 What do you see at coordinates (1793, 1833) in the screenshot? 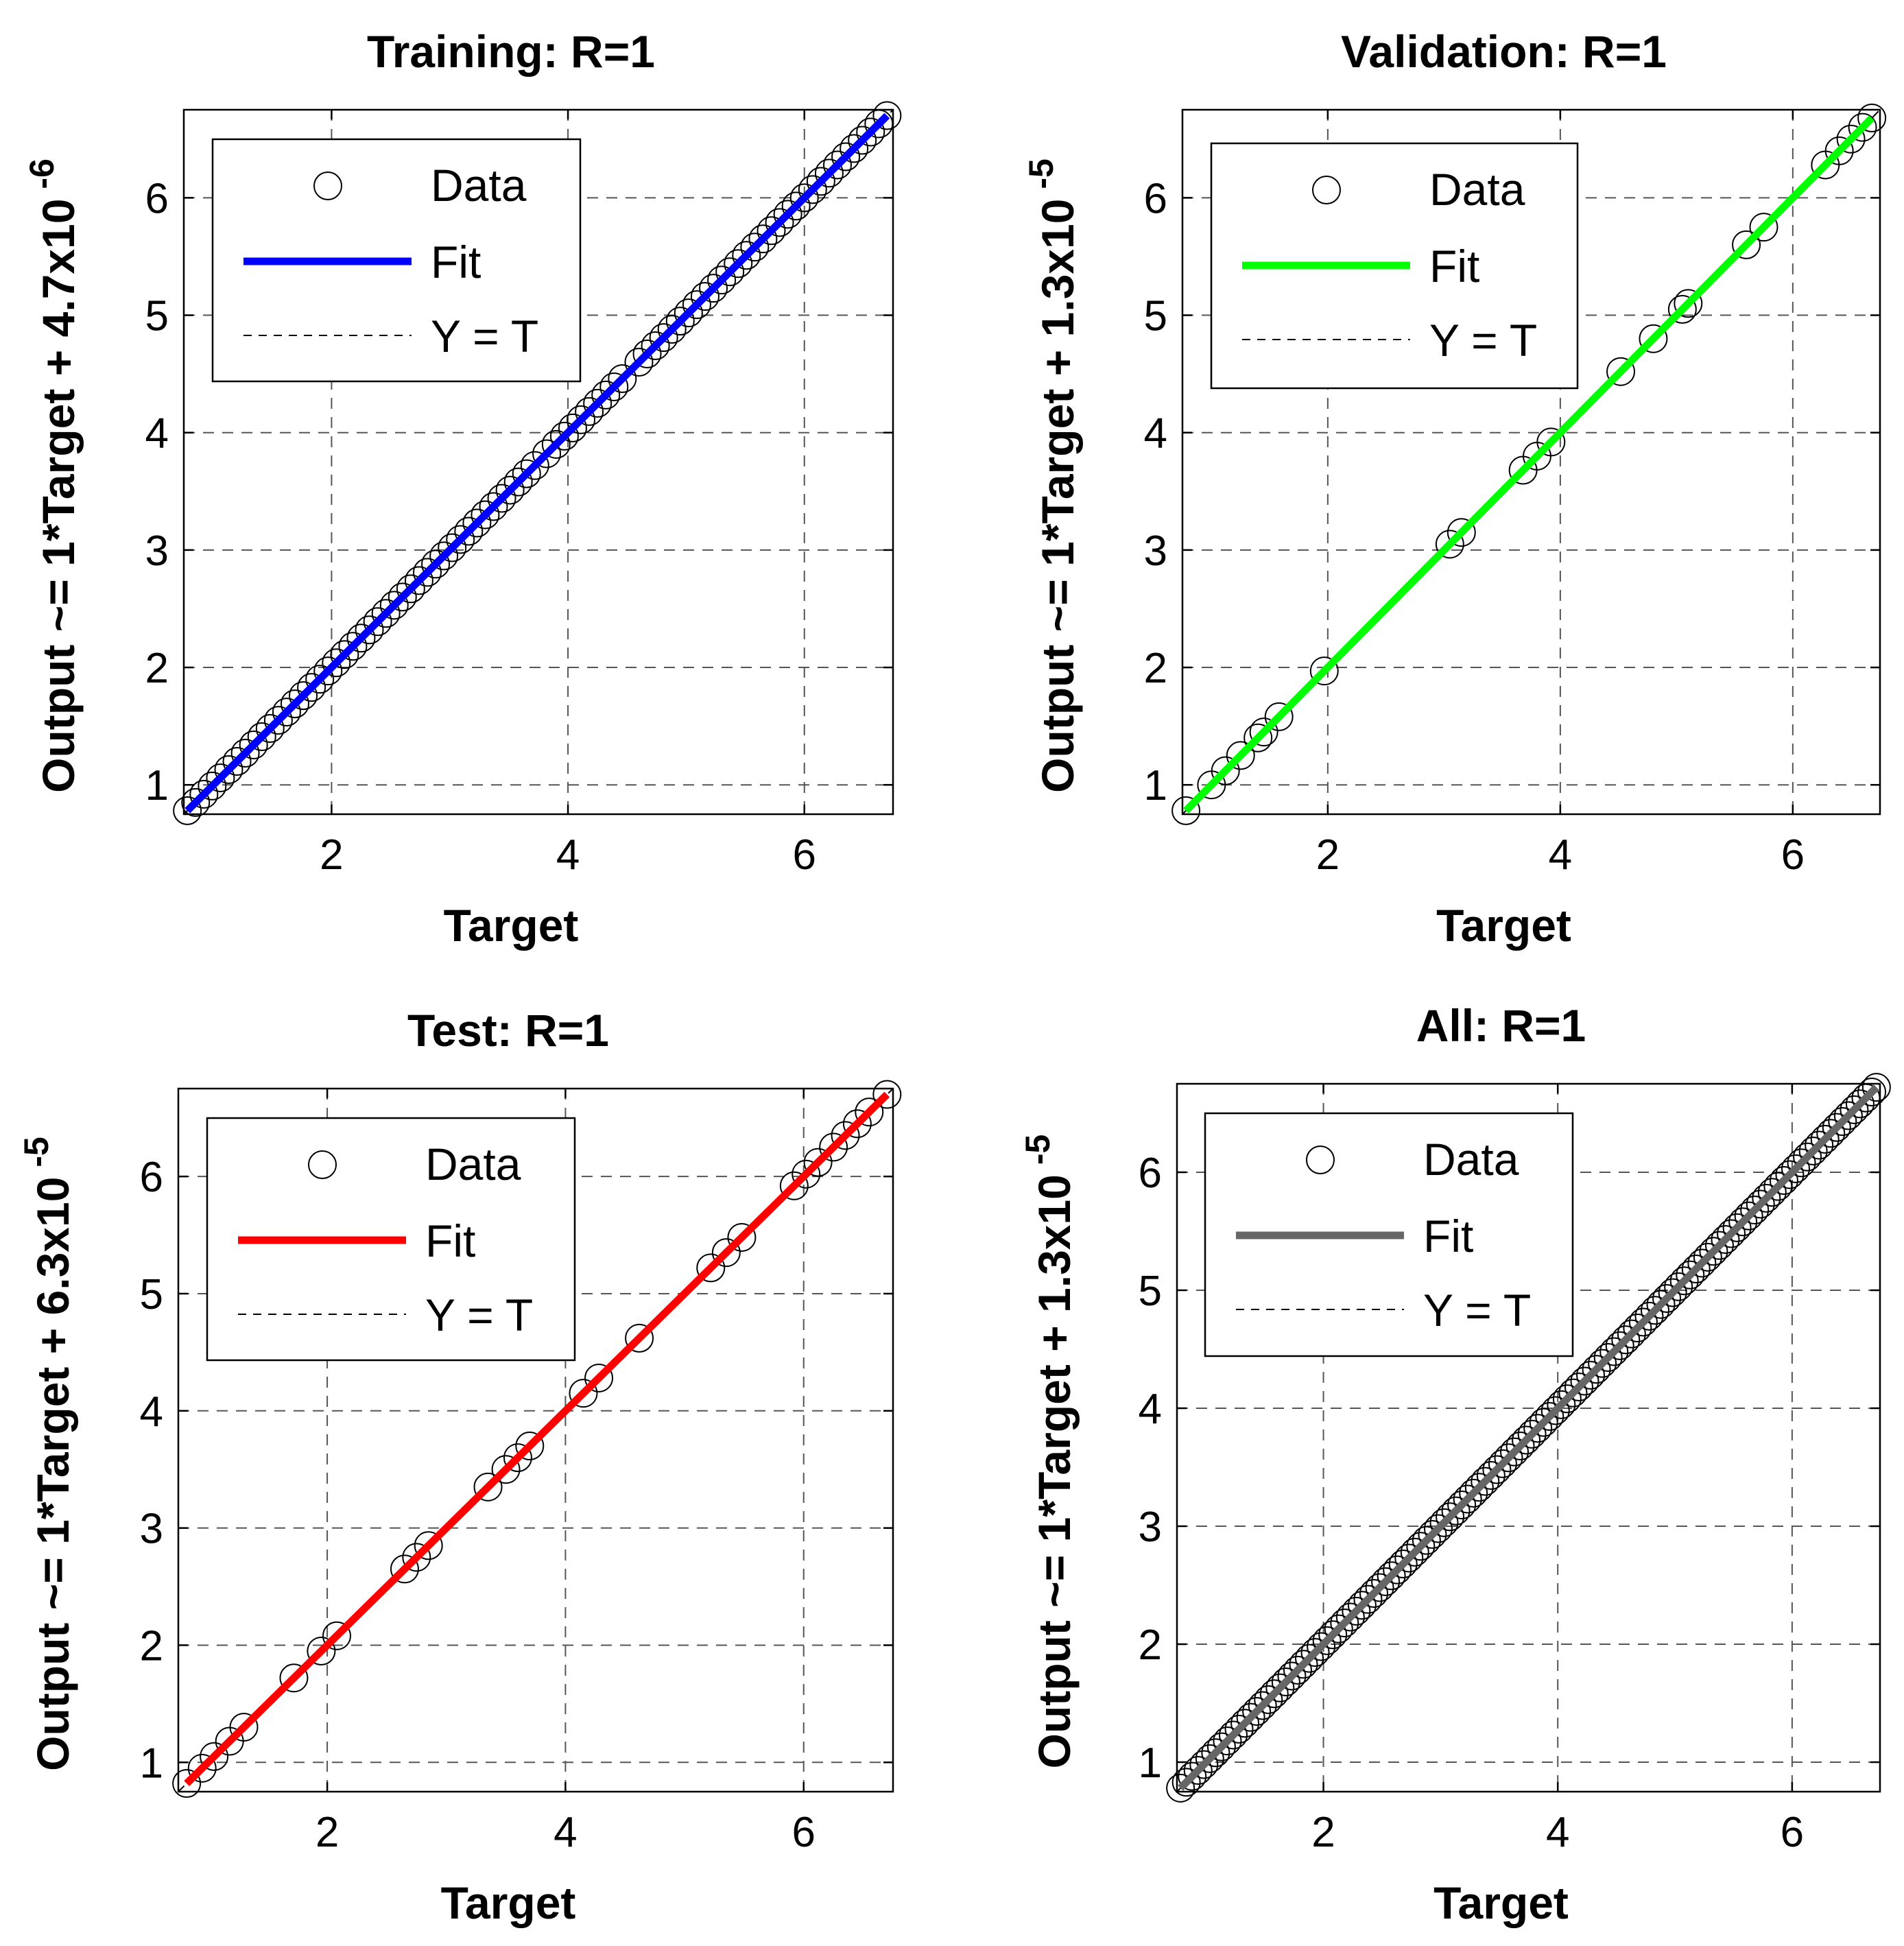
I see `x-tick-label: 6` at bounding box center [1793, 1833].